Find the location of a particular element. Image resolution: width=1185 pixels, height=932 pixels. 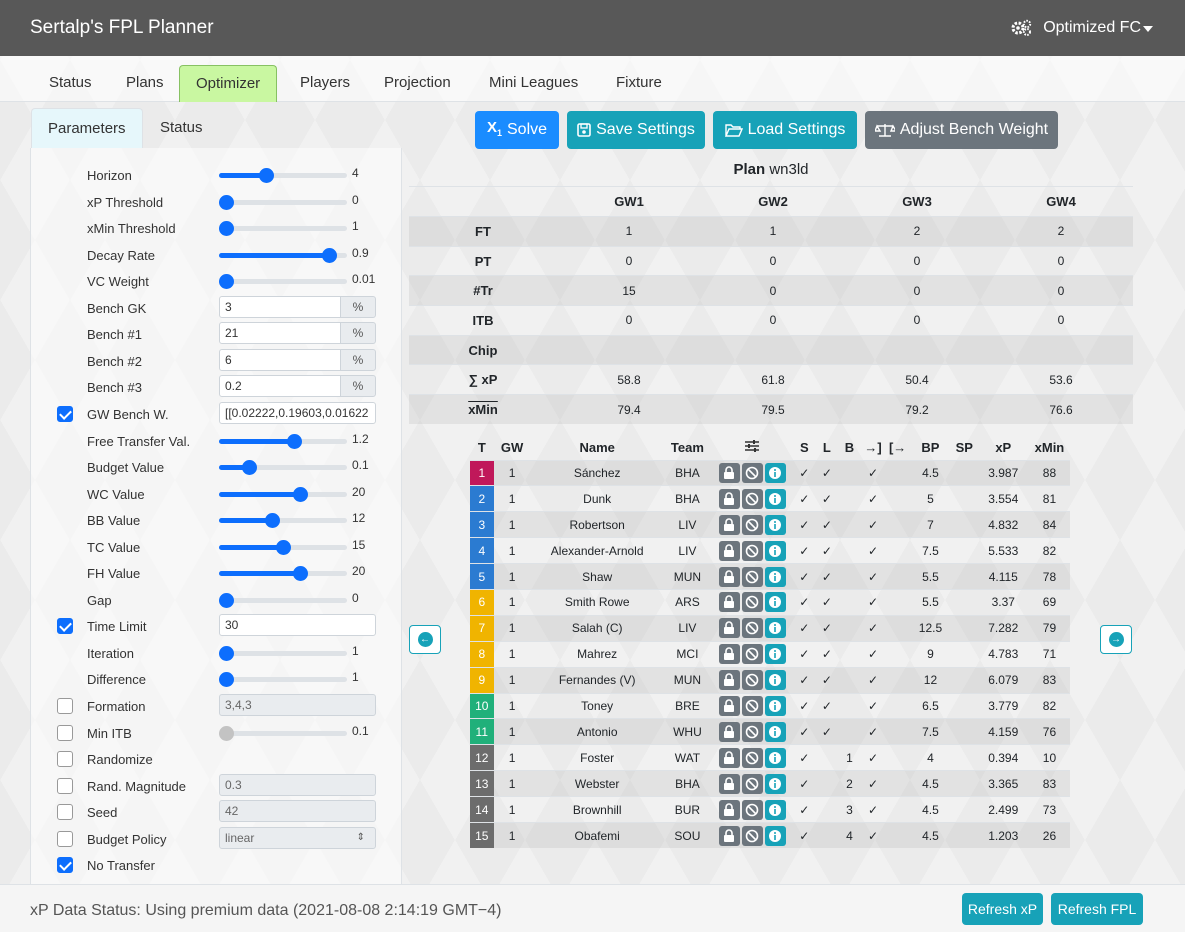

solve-button: X1 Solve is located at coordinates (517, 130).